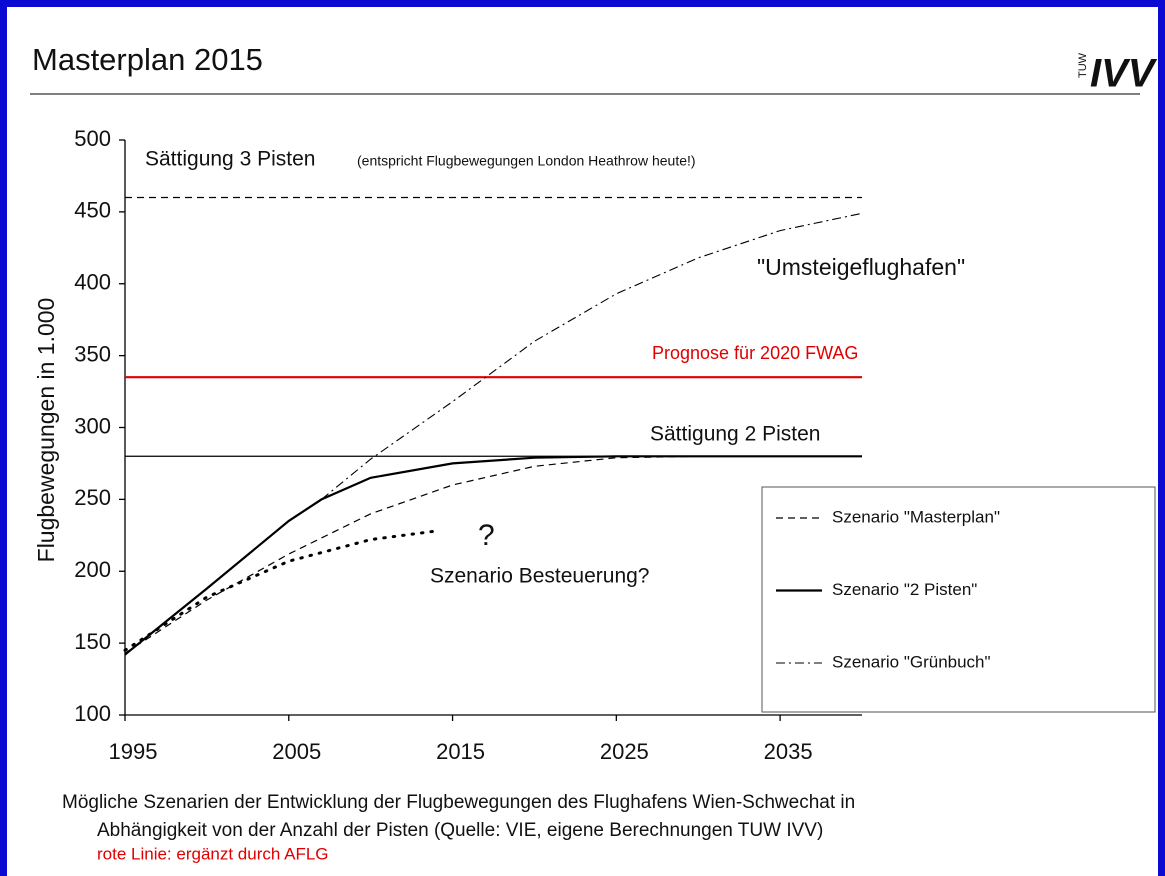 The image size is (1165, 876). I want to click on legend-label: Szenario "2 Pisten", so click(904, 589).